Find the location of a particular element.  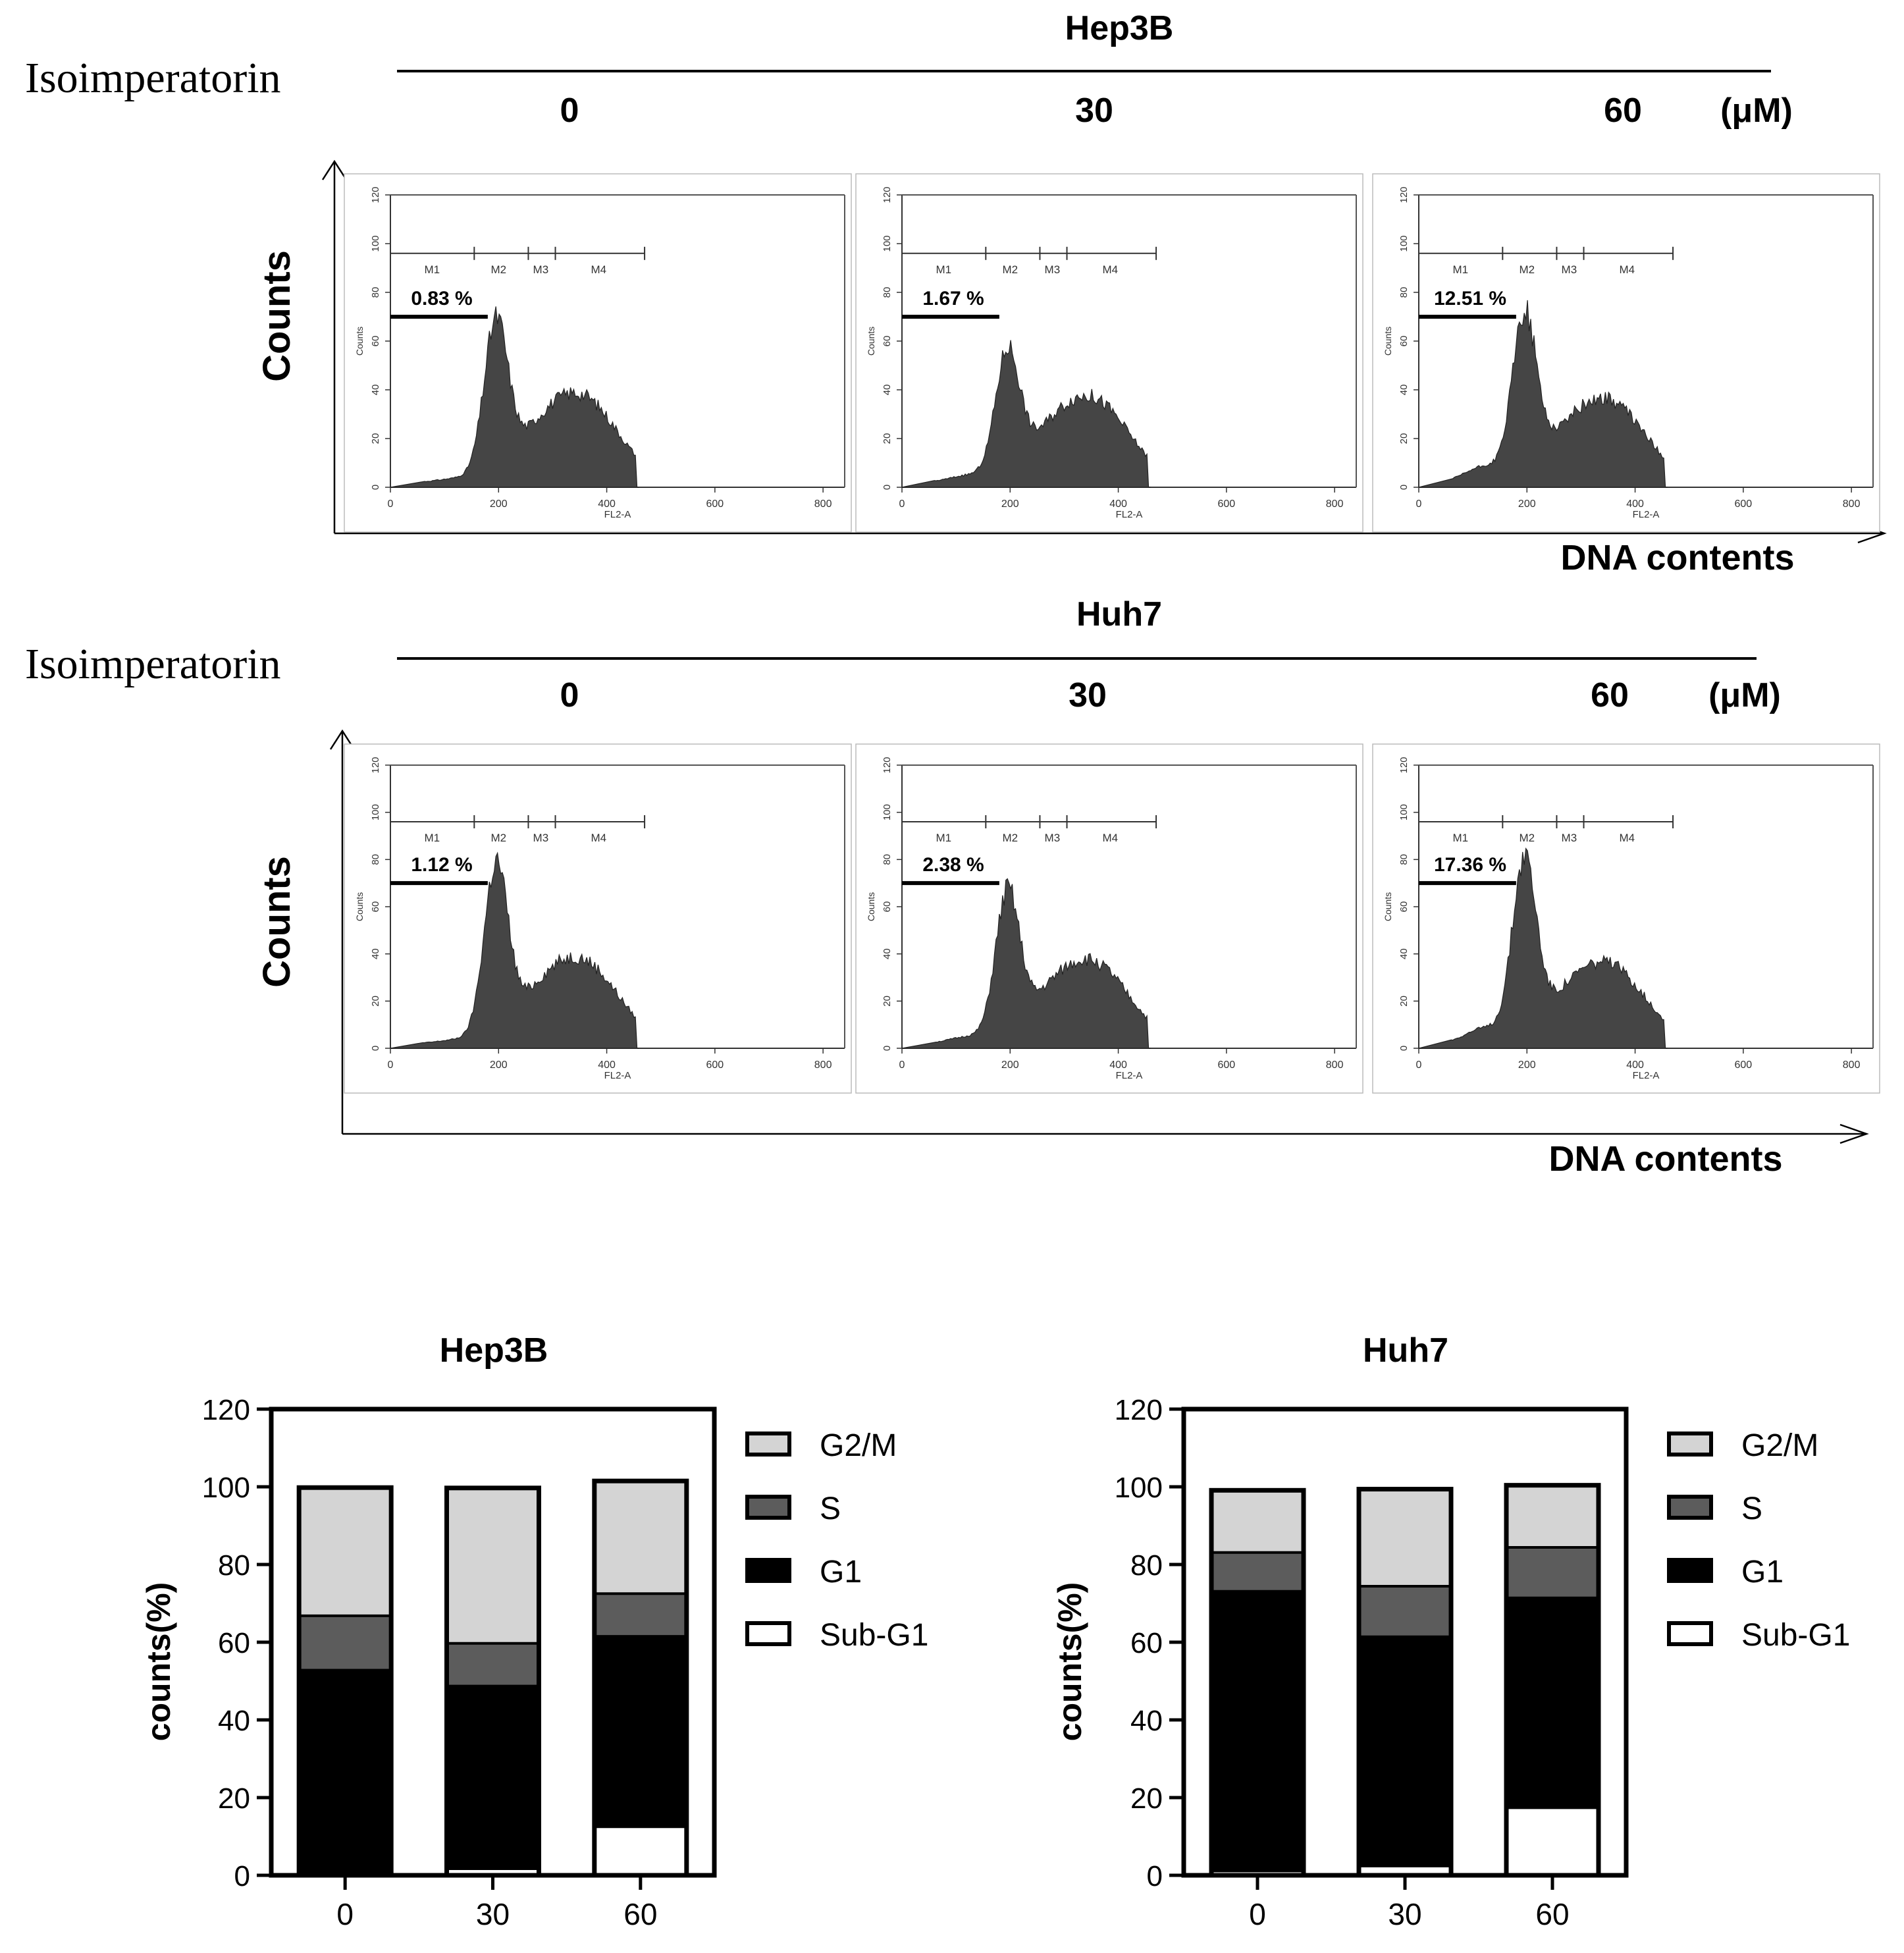

x-tick-label: 0 is located at coordinates (1257, 1914).